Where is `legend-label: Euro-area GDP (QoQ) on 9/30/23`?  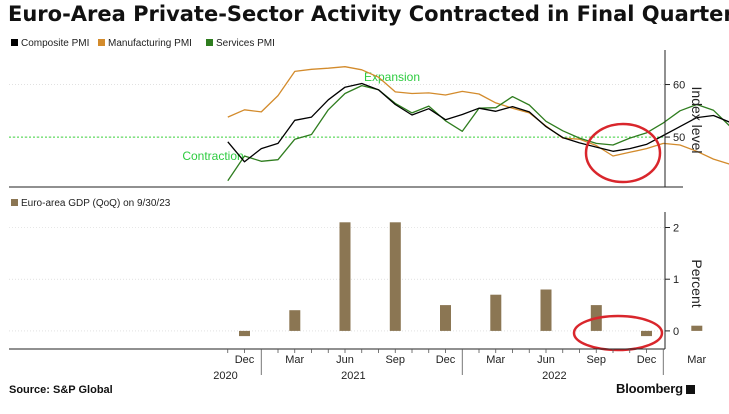 legend-label: Euro-area GDP (QoQ) on 9/30/23 is located at coordinates (96, 203).